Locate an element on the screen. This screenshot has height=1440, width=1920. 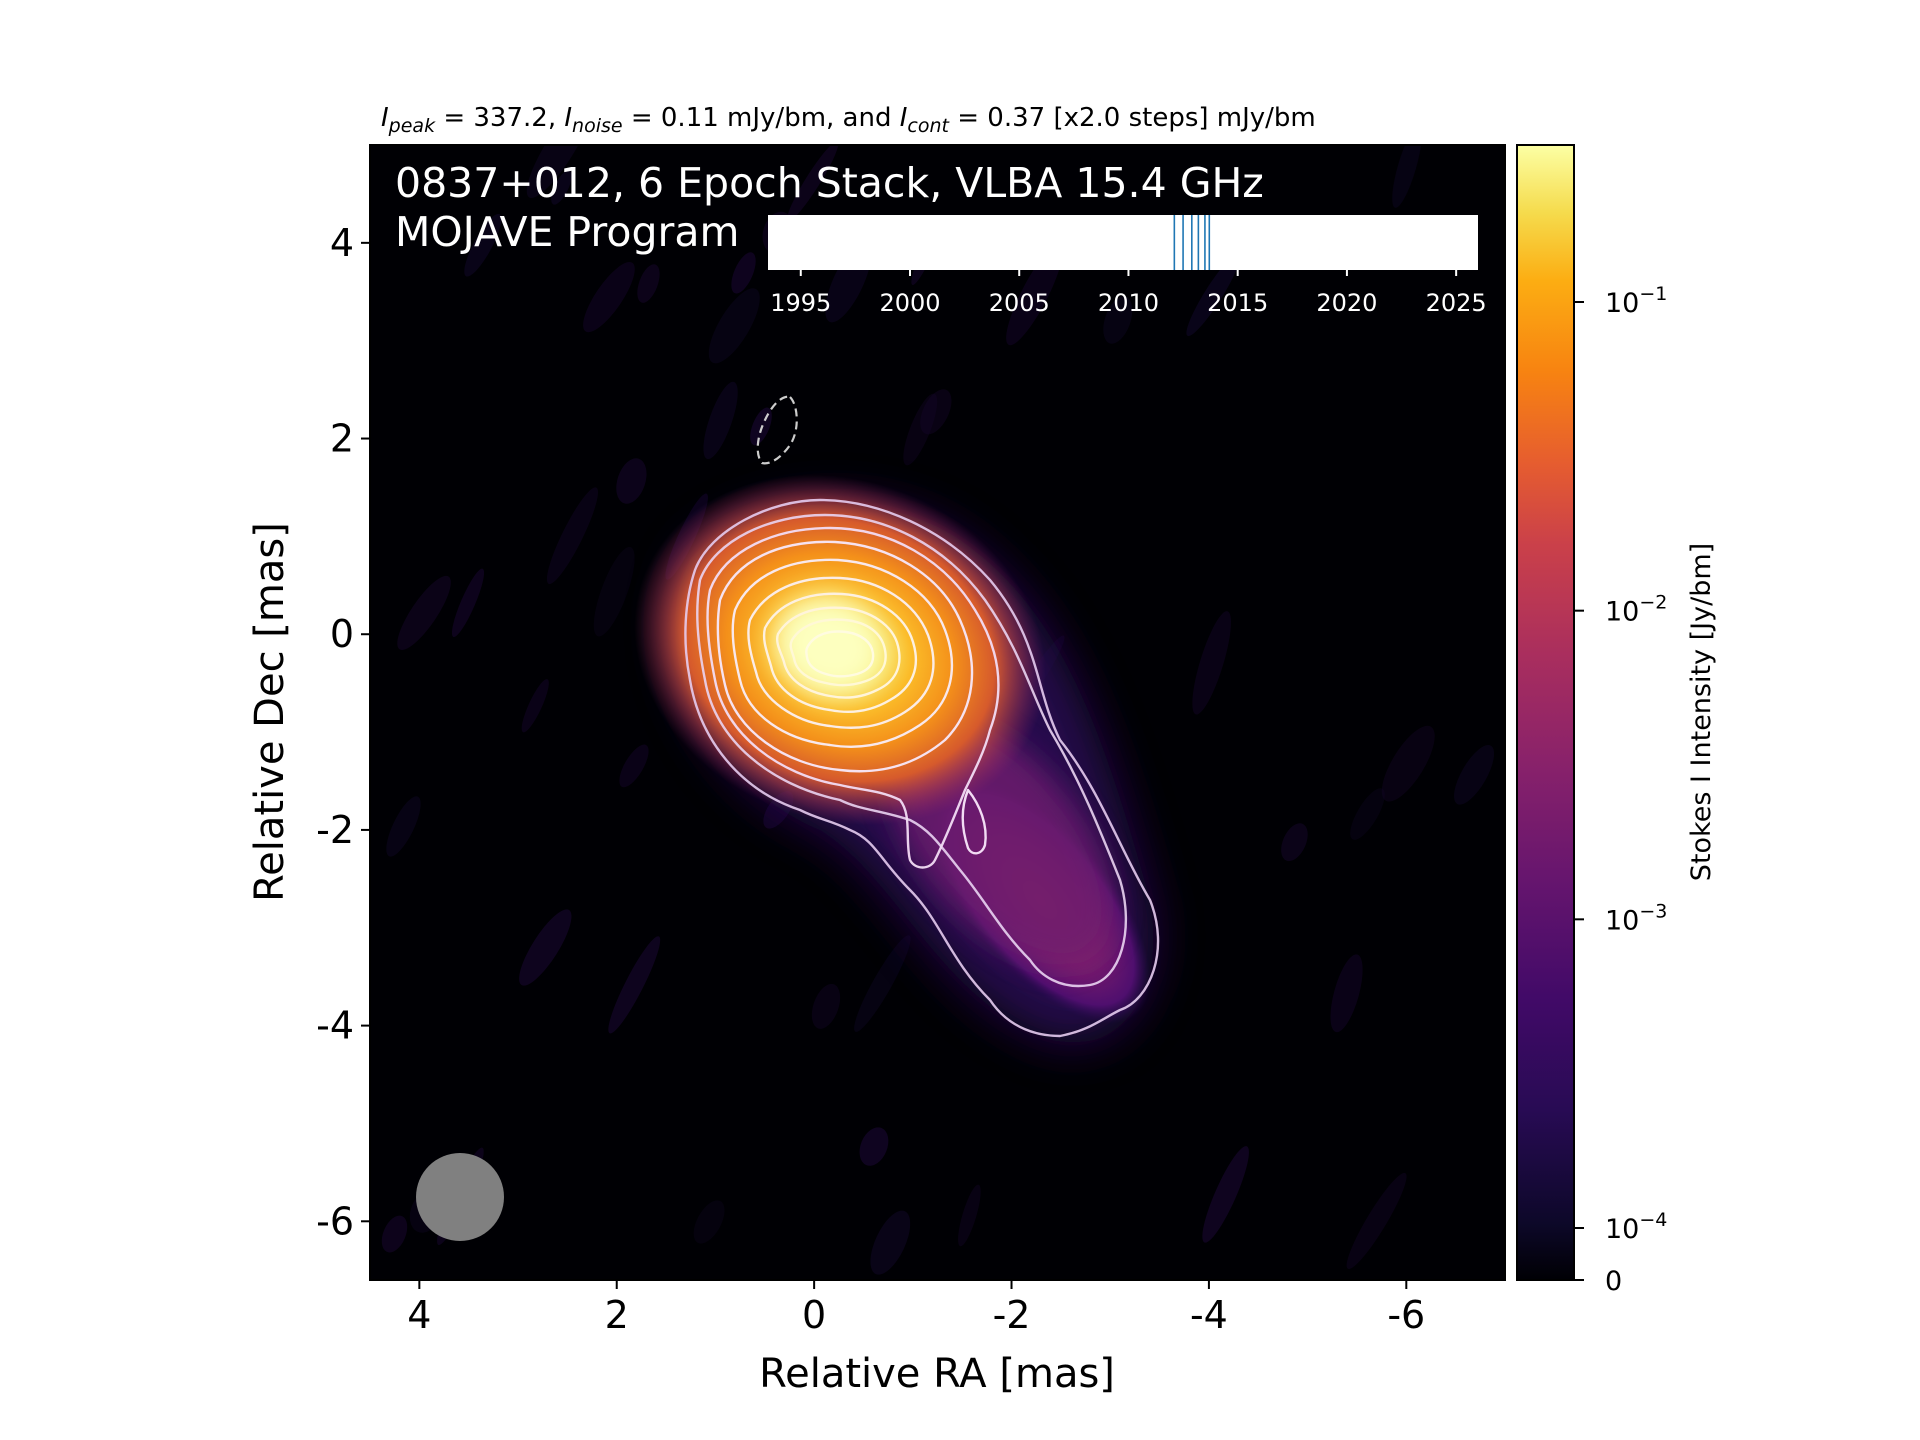
x-axis: 4 2 0 -2 -4 -6 is located at coordinates (916, 1308).